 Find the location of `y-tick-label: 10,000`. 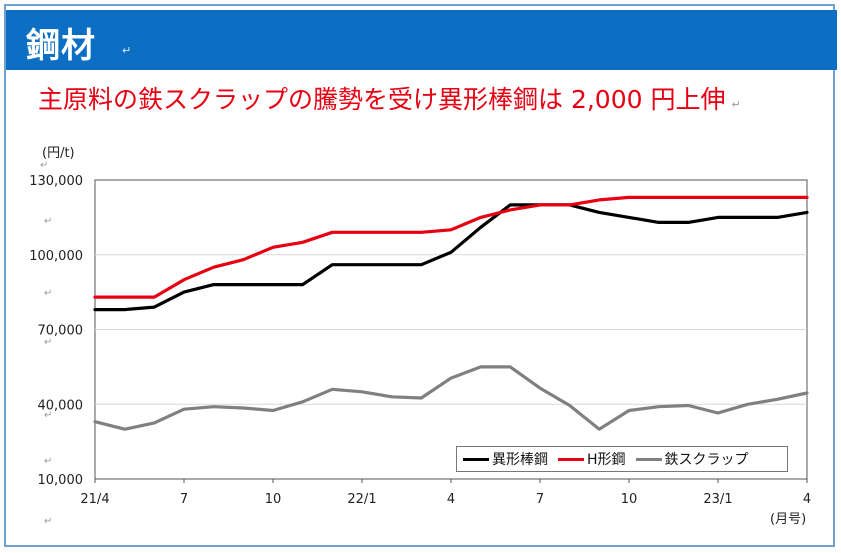

y-tick-label: 10,000 is located at coordinates (61, 480).